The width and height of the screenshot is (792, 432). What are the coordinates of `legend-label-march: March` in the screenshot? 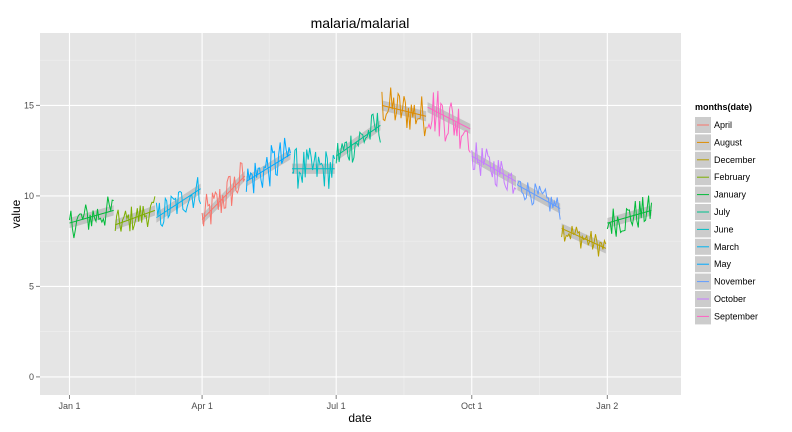 It's located at (726, 247).